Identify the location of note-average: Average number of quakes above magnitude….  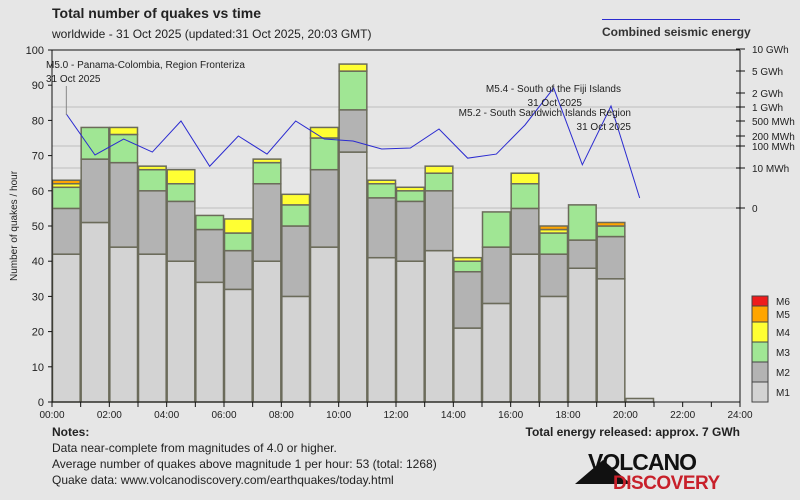
(244, 464).